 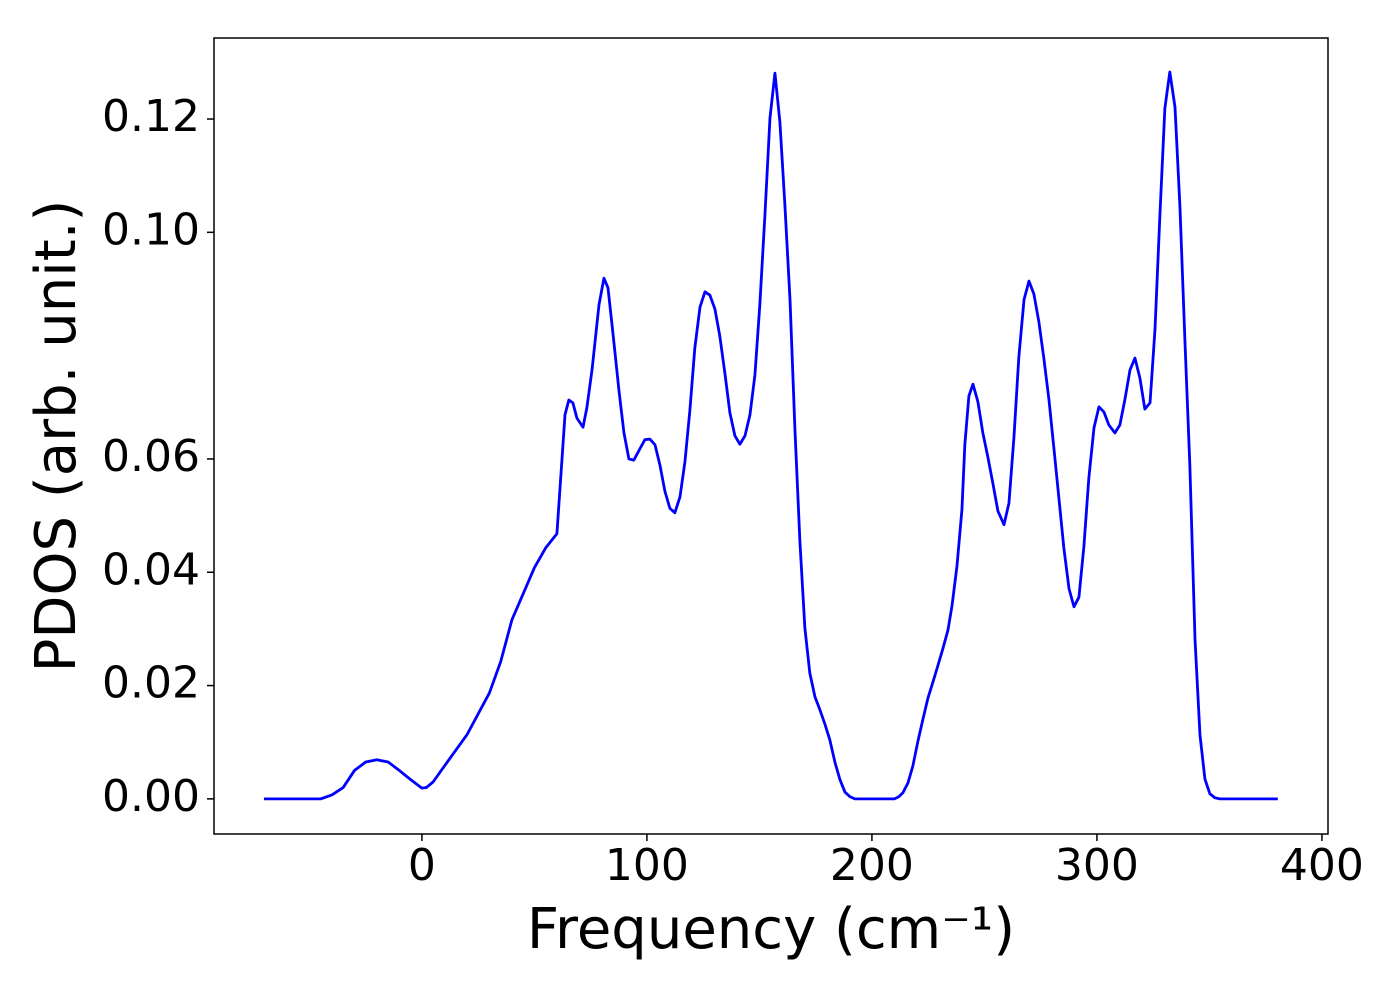 I want to click on x-tick-label: 300, so click(x=1097, y=865).